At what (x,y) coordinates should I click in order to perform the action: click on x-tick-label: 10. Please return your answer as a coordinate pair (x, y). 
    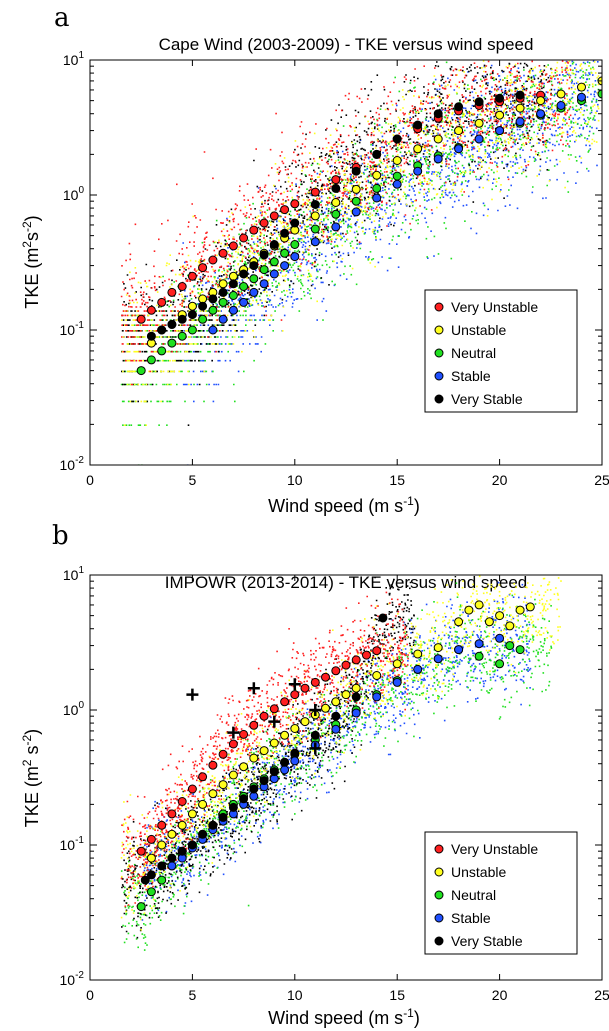
    Looking at the image, I should click on (295, 995).